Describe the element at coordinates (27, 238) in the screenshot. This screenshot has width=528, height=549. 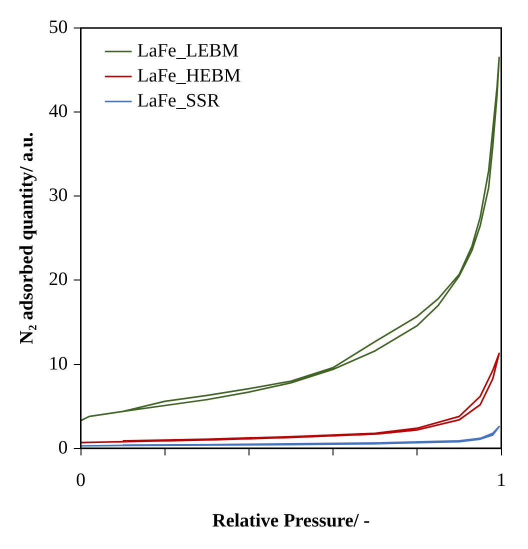
I see `y-axis-title: N₂ adsorbed quantity/ a.u.` at that location.